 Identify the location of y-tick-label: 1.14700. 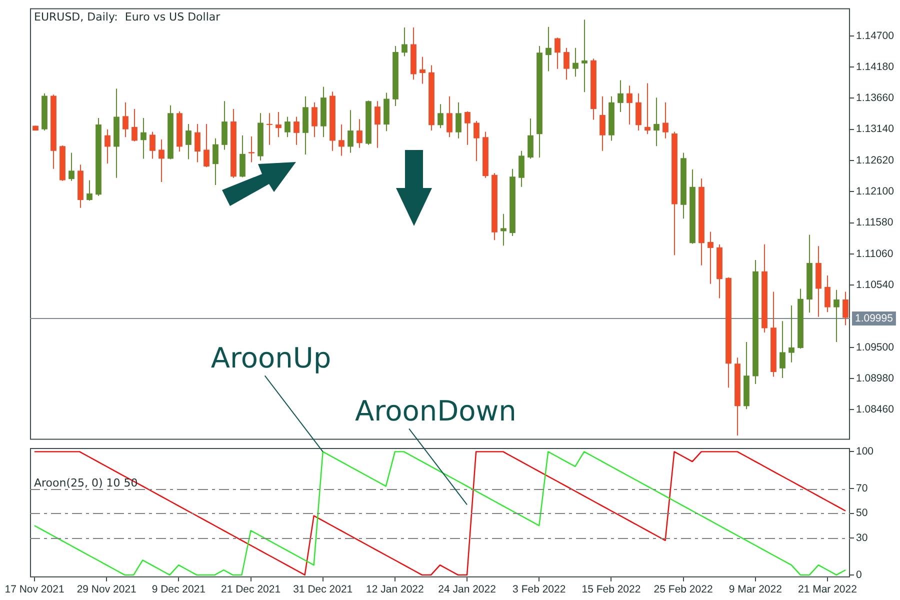
(875, 36).